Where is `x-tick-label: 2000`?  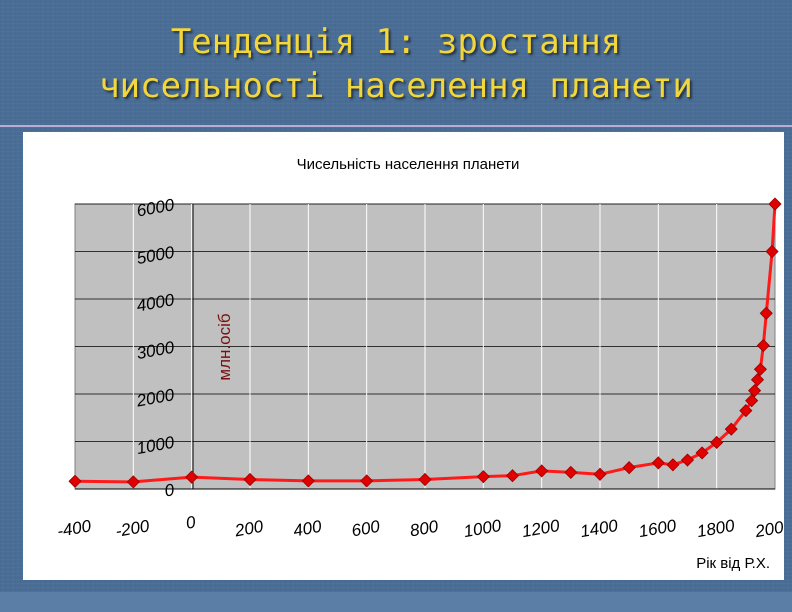
x-tick-label: 2000 is located at coordinates (768, 529).